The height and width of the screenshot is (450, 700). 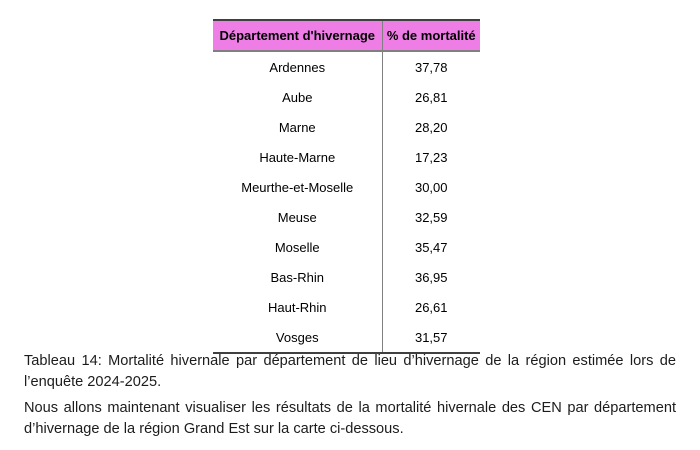 I want to click on table-row: Ardennes 37,78, so click(x=346, y=66).